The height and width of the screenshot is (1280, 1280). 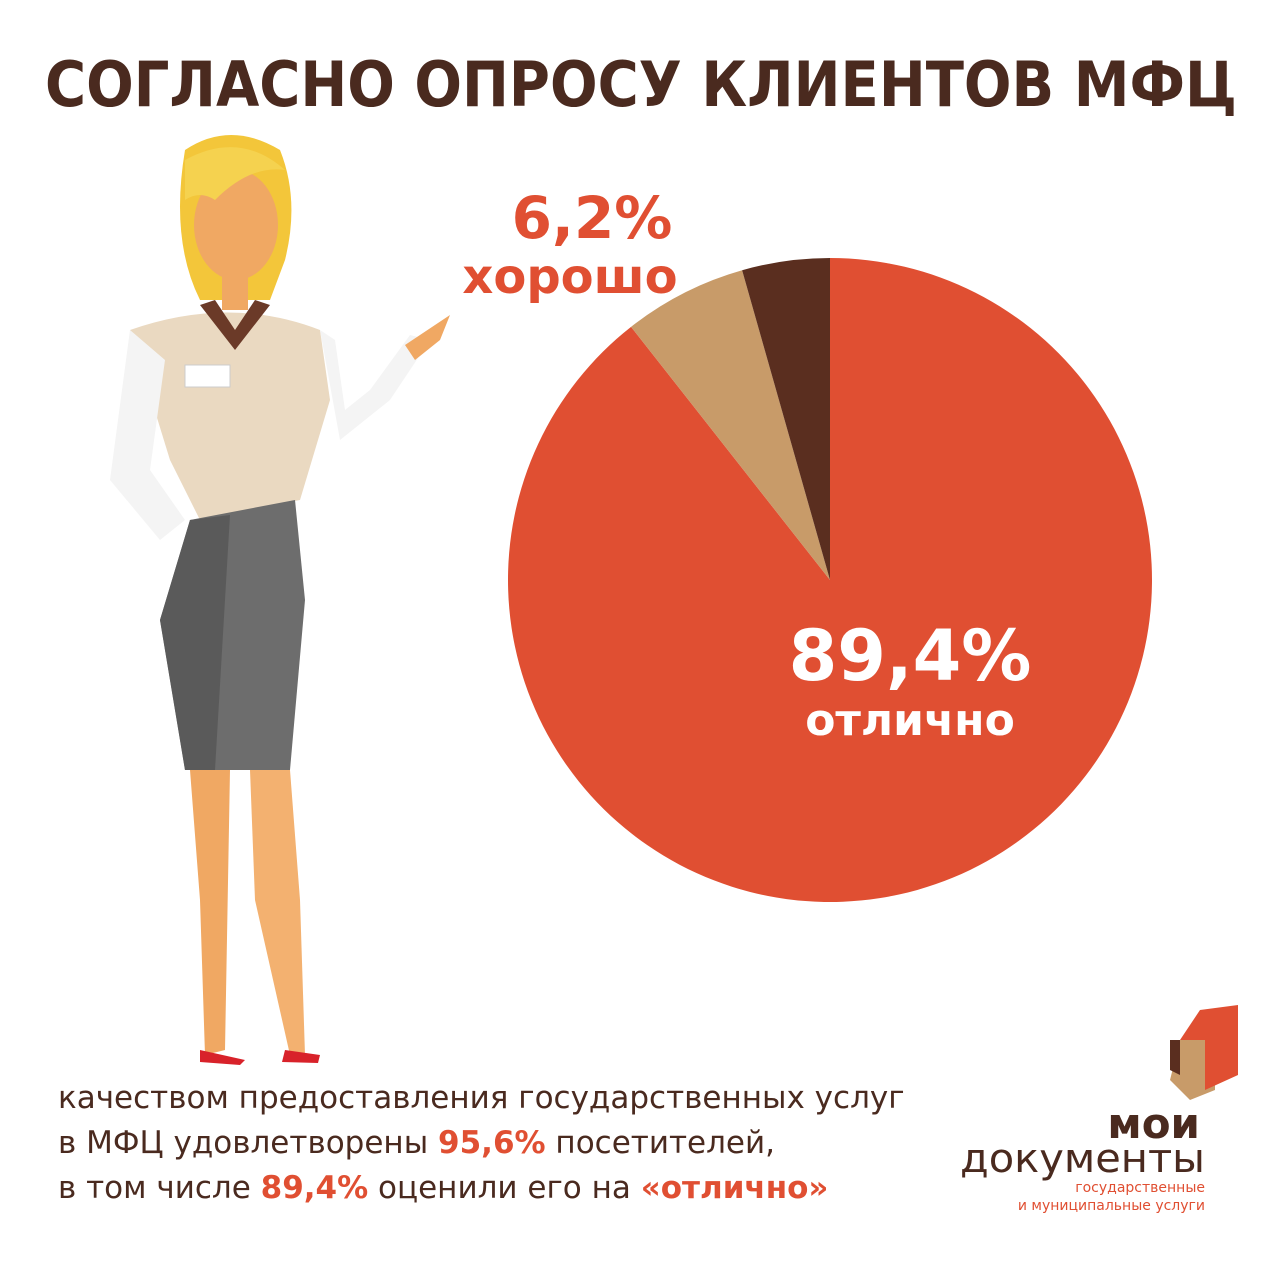 I want to click on logo-caption: государственные, so click(x=1140, y=1188).